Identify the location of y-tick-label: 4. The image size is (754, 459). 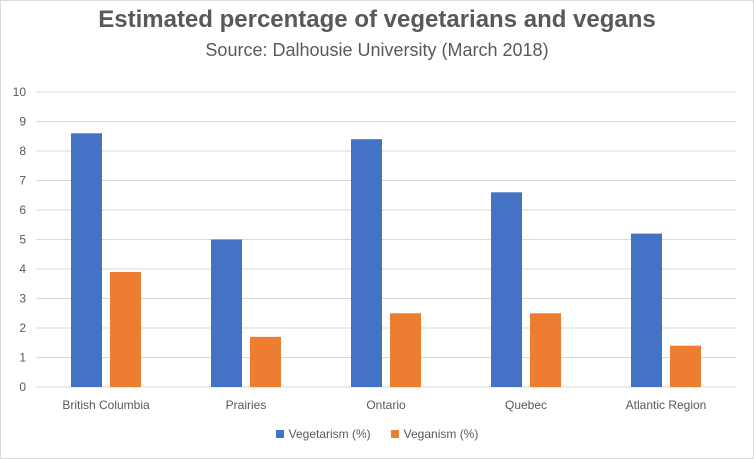
(22, 269).